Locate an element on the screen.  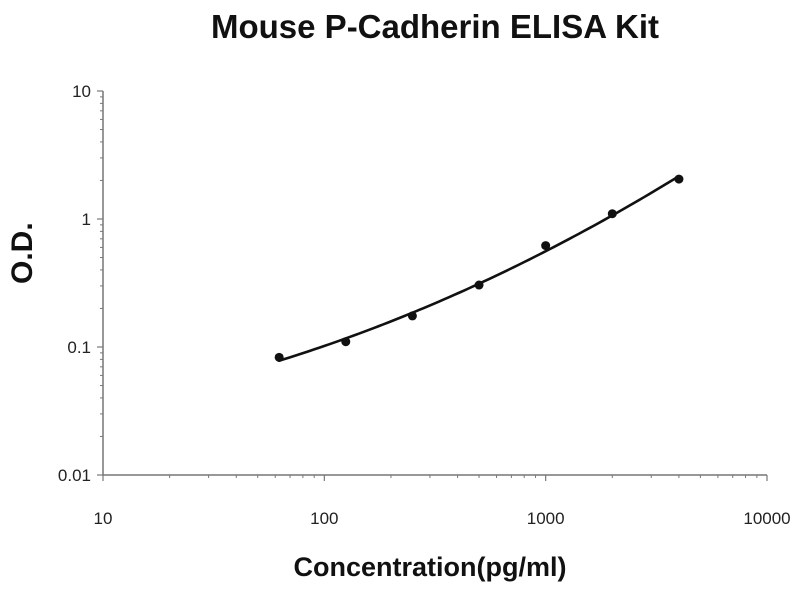
chart-title: Mouse P-Cadherin ELISA Kit is located at coordinates (435, 26).